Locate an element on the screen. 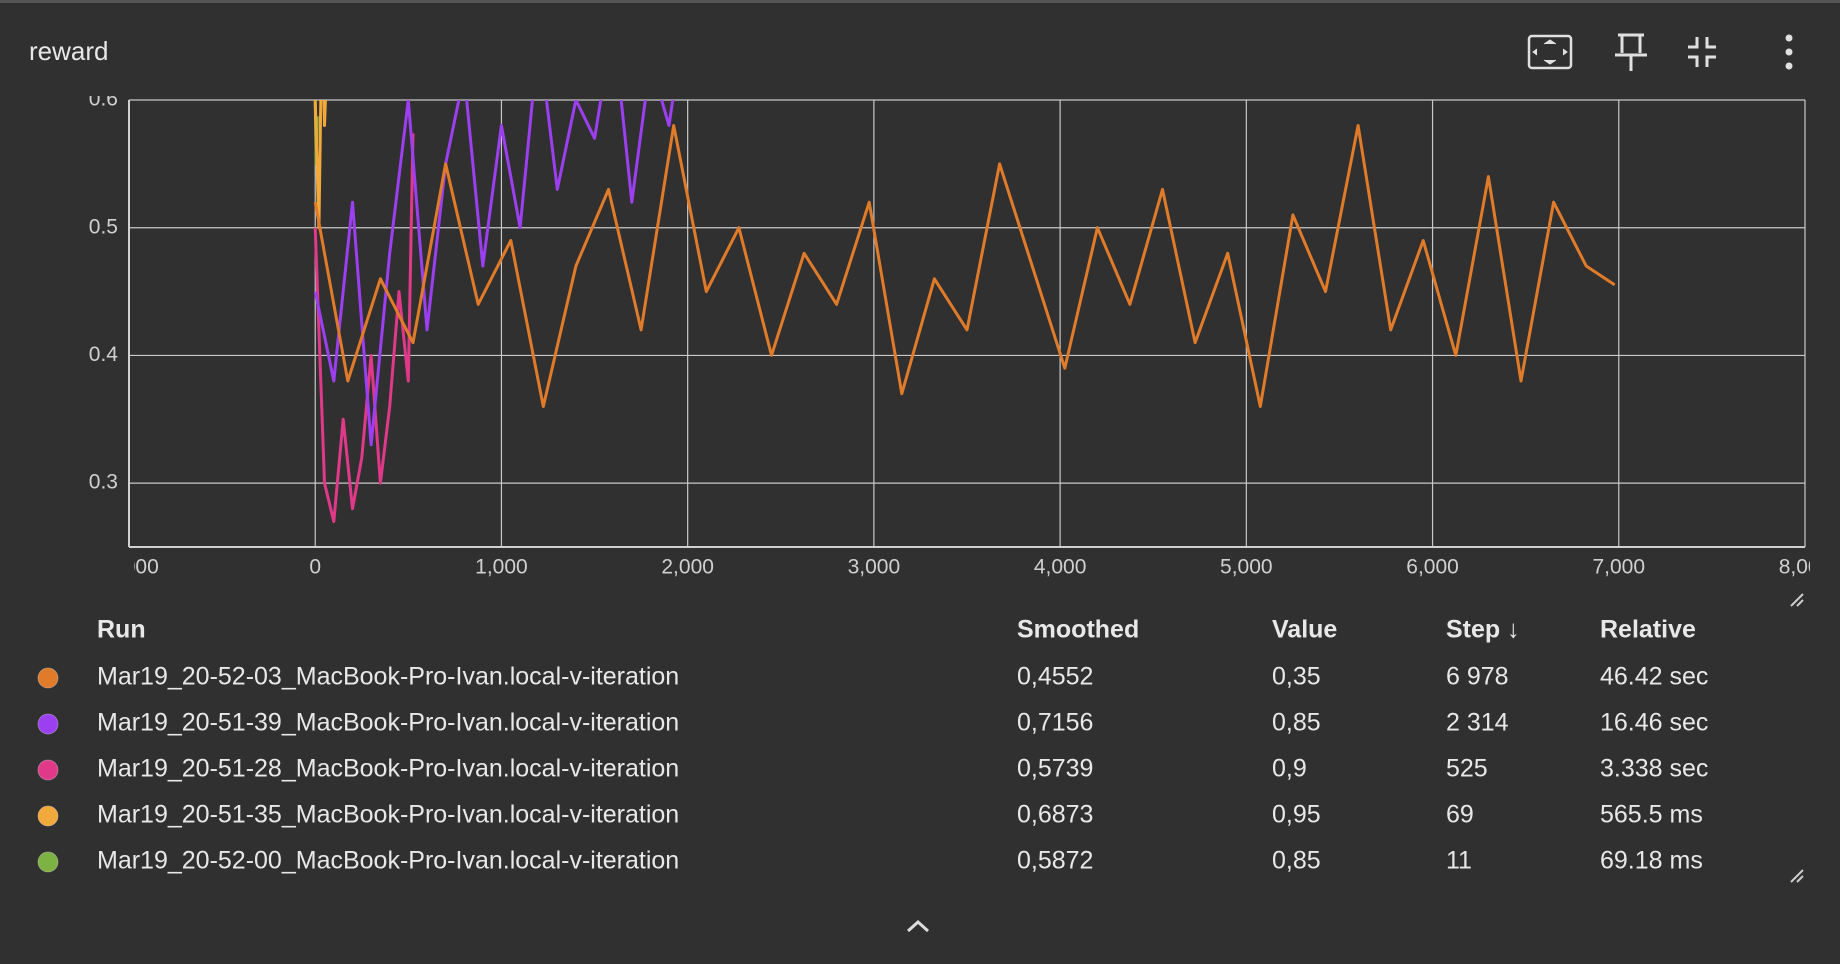 This screenshot has width=1840, height=964. table-cell: 525 is located at coordinates (1467, 769).